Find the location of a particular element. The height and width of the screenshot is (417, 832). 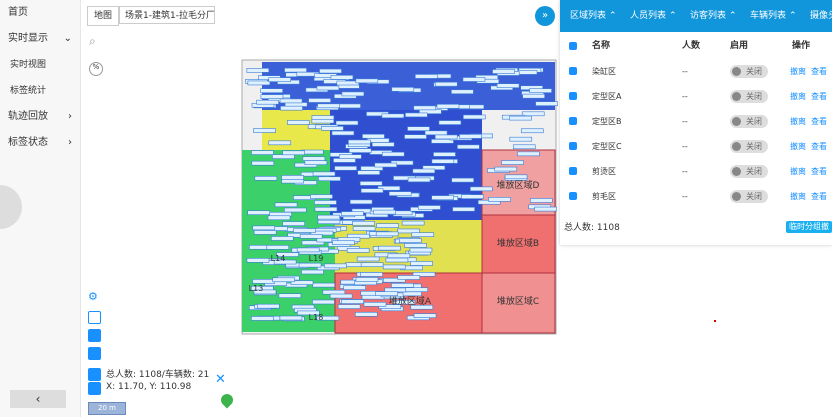

settings-icon: ⚙ is located at coordinates (93, 296).